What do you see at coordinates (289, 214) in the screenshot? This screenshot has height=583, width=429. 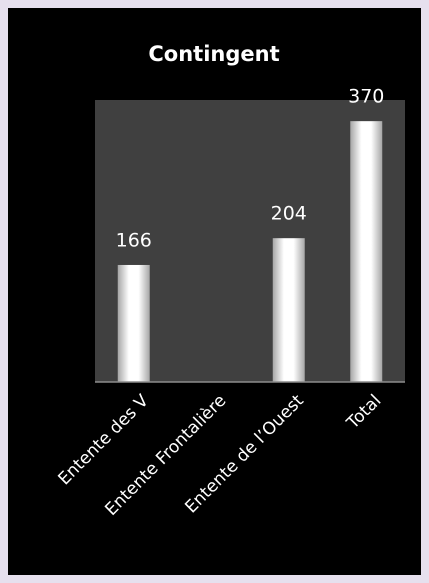 I see `data-label: 204` at bounding box center [289, 214].